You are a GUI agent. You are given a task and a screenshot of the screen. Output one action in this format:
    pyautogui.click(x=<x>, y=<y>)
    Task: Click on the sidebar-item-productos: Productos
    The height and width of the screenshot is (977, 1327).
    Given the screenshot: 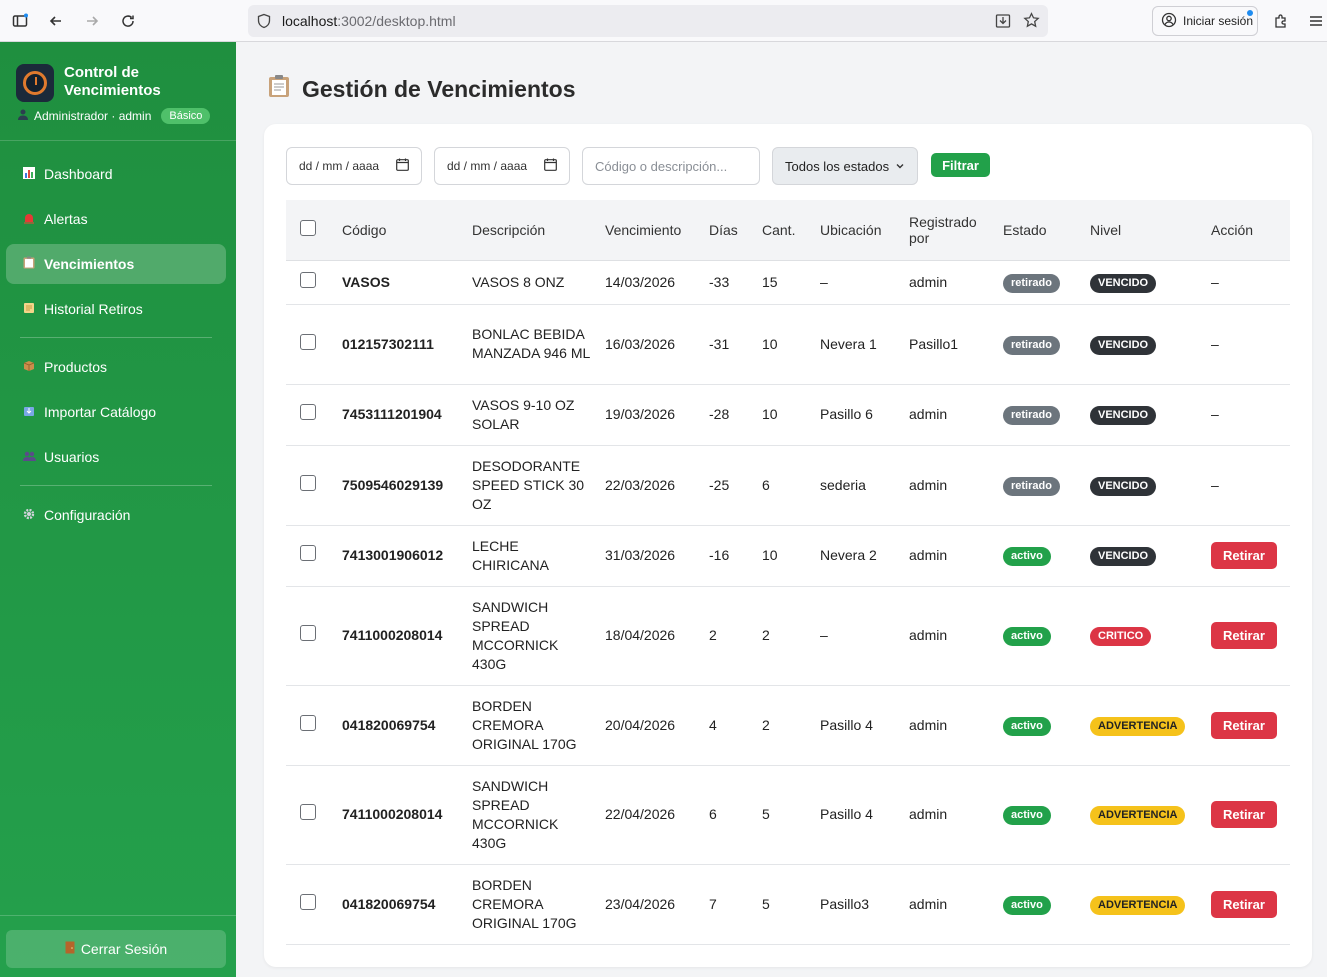 What is the action you would take?
    pyautogui.click(x=116, y=367)
    